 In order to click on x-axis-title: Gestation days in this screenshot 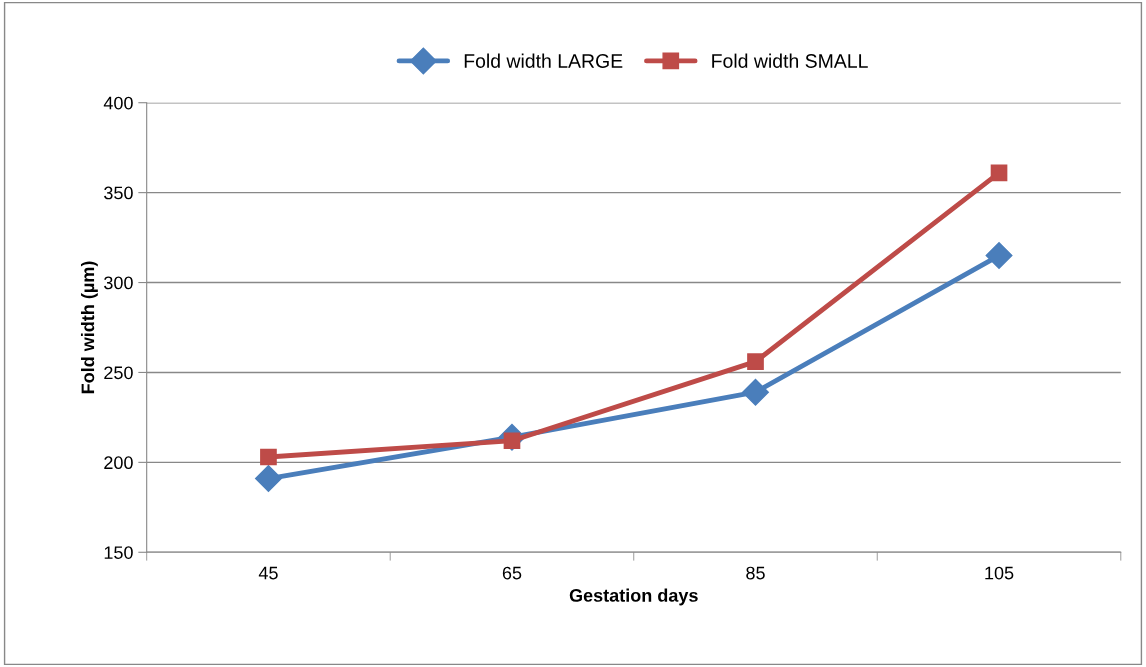, I will do `click(633, 597)`.